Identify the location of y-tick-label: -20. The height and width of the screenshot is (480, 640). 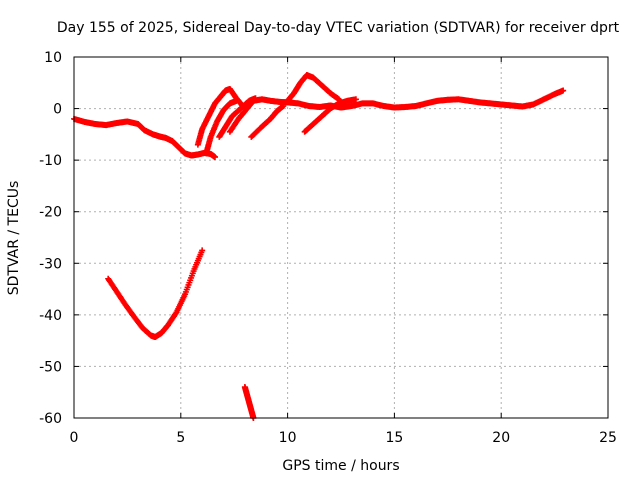
(50, 213).